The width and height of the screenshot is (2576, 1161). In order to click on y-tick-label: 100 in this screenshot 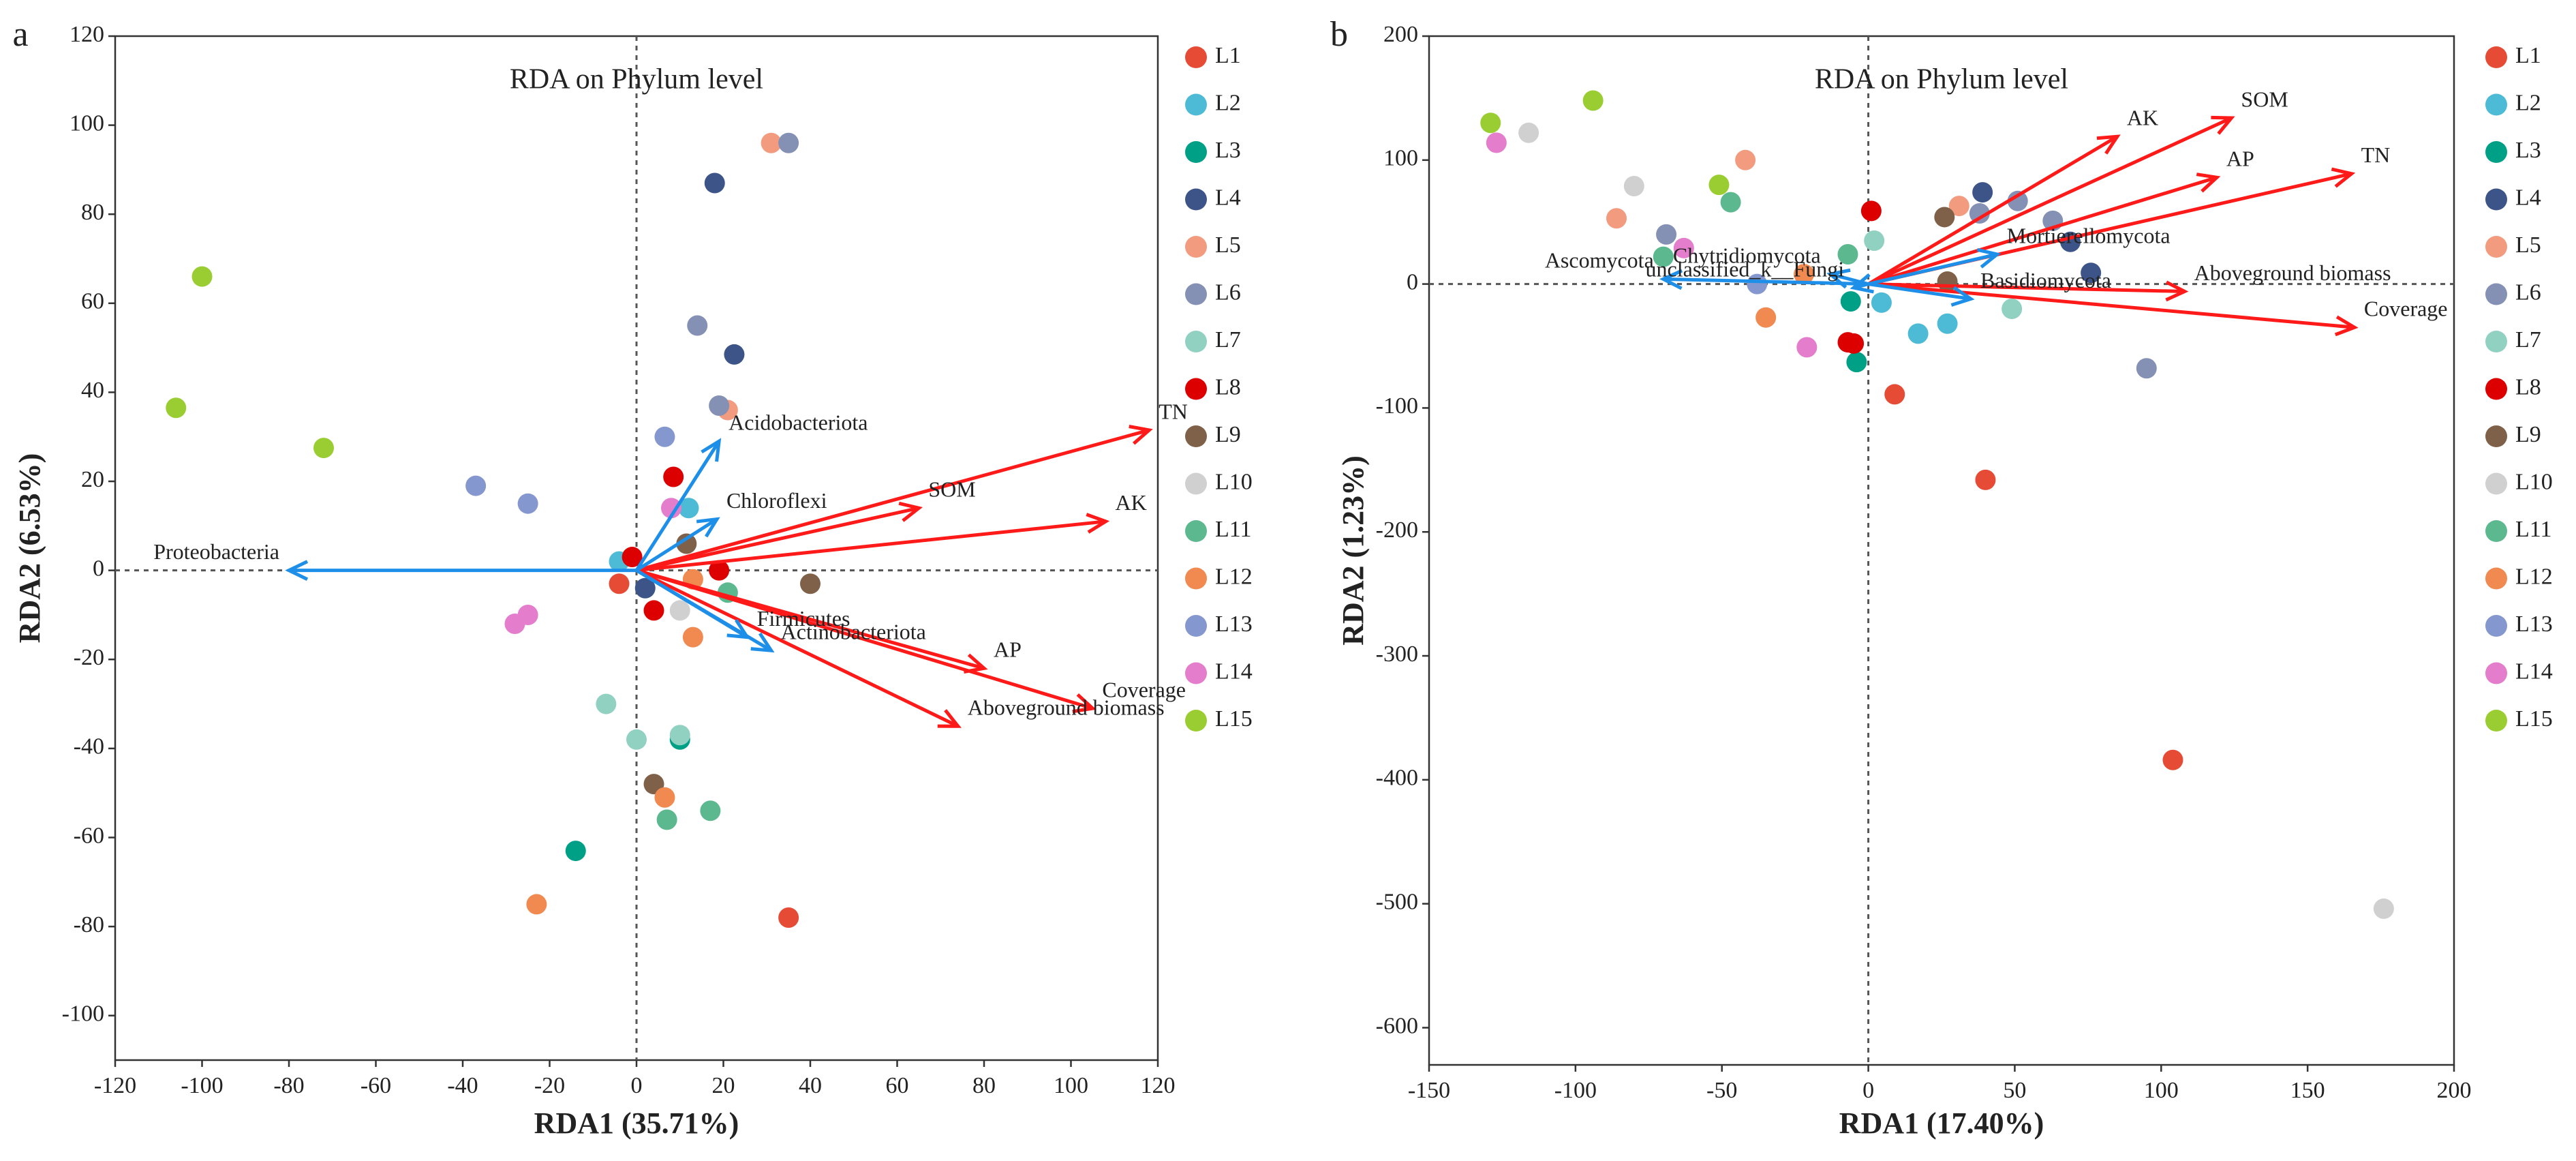, I will do `click(1400, 158)`.